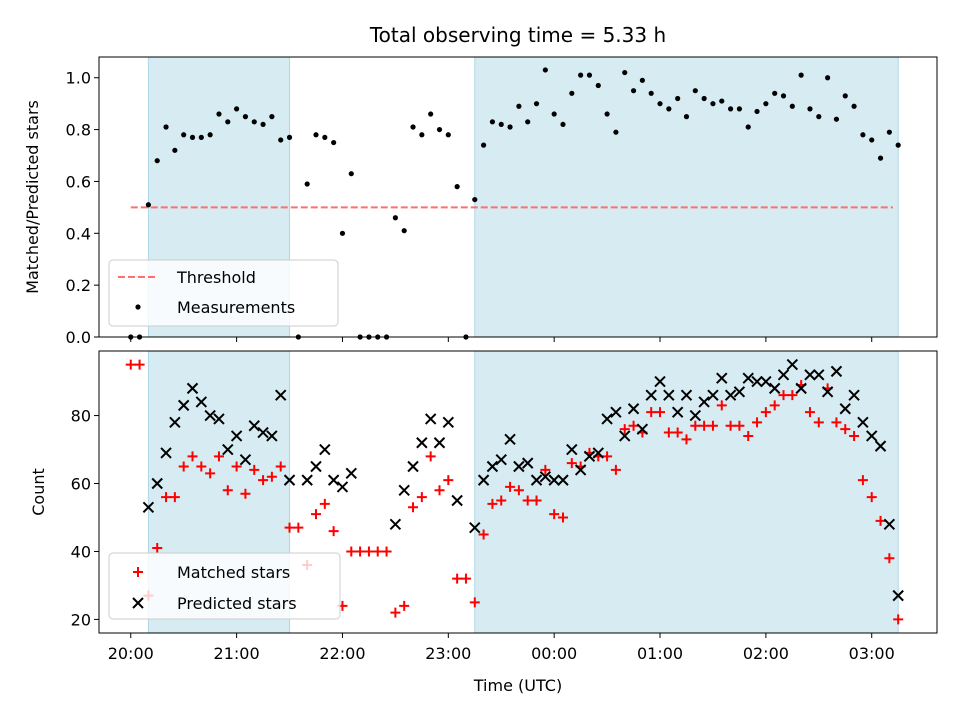 The width and height of the screenshot is (960, 720). Describe the element at coordinates (237, 653) in the screenshot. I see `x-tick-label: 21:00` at that location.